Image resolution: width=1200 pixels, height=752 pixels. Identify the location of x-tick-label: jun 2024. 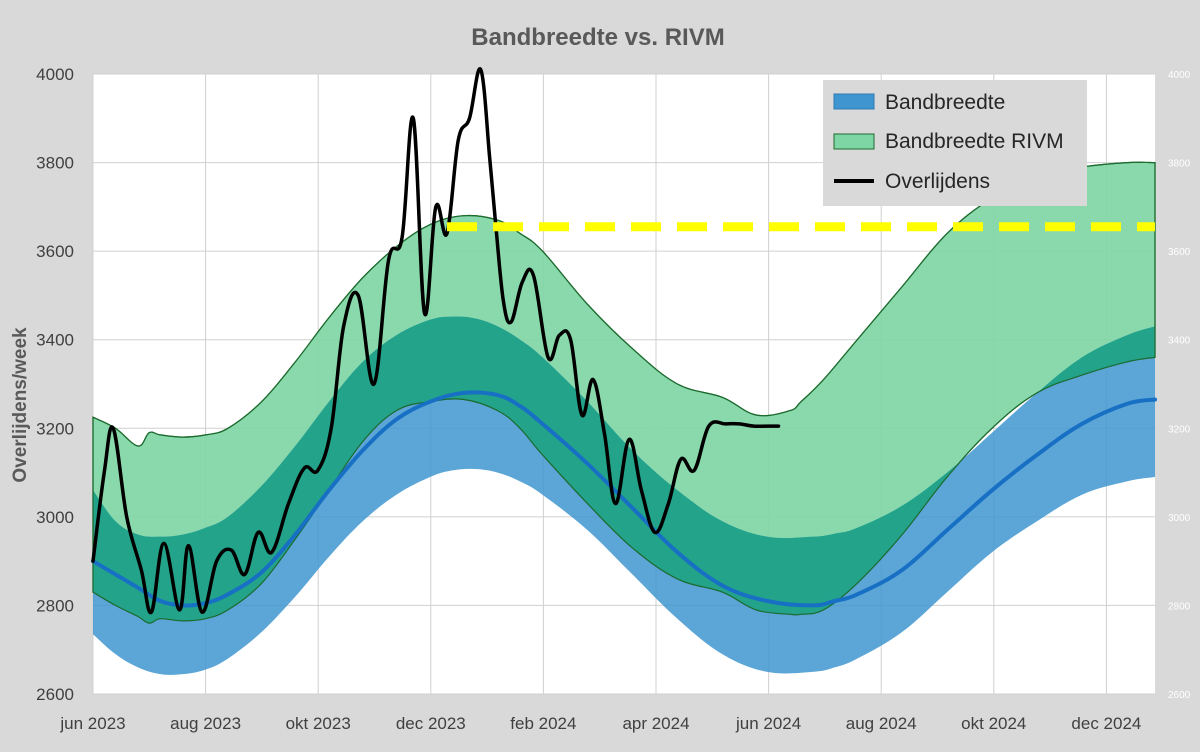
(768, 723).